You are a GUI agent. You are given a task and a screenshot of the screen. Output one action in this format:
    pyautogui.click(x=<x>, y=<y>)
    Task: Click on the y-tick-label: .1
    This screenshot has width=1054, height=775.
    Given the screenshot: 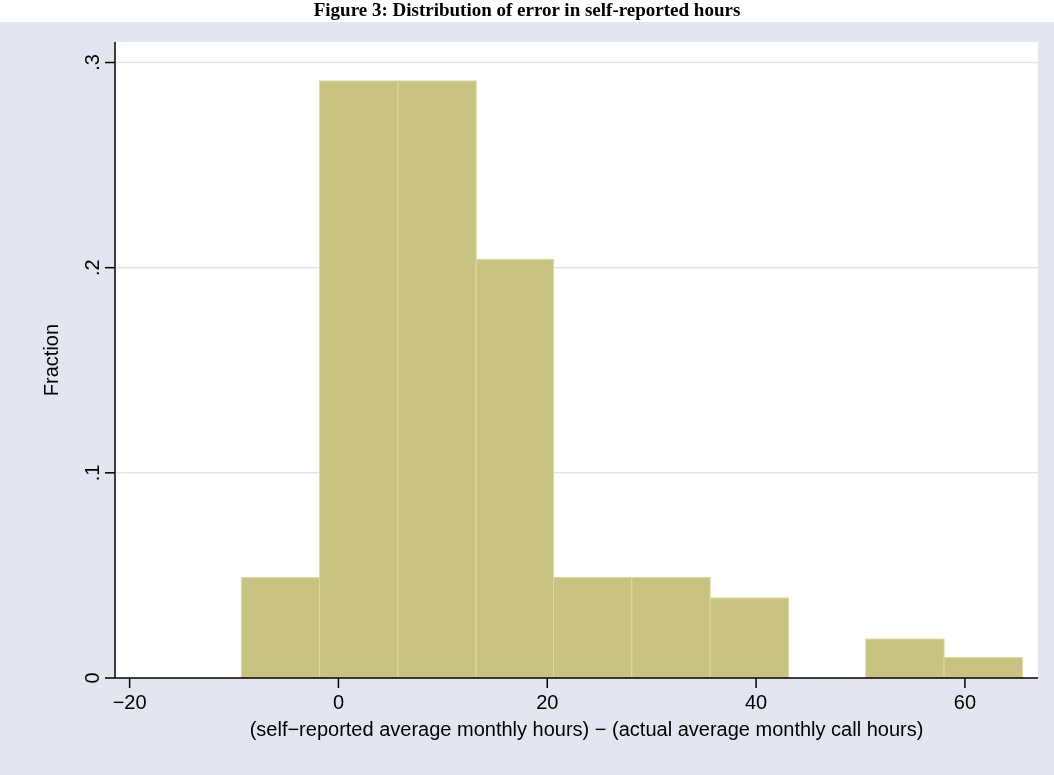 What is the action you would take?
    pyautogui.click(x=92, y=473)
    